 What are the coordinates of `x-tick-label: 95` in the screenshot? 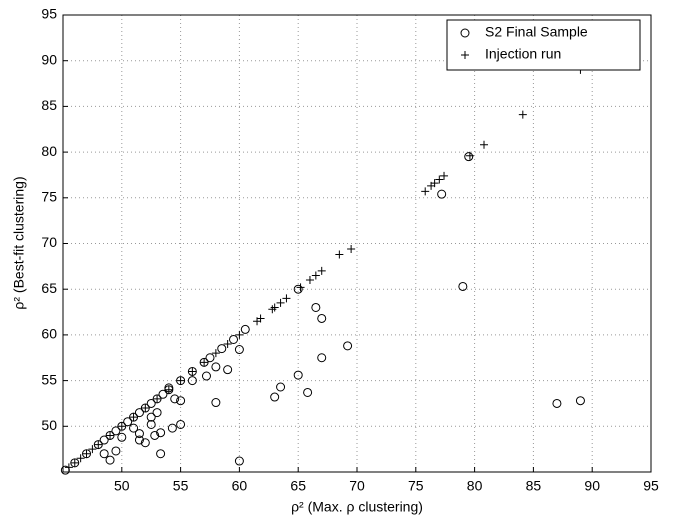 It's located at (651, 486).